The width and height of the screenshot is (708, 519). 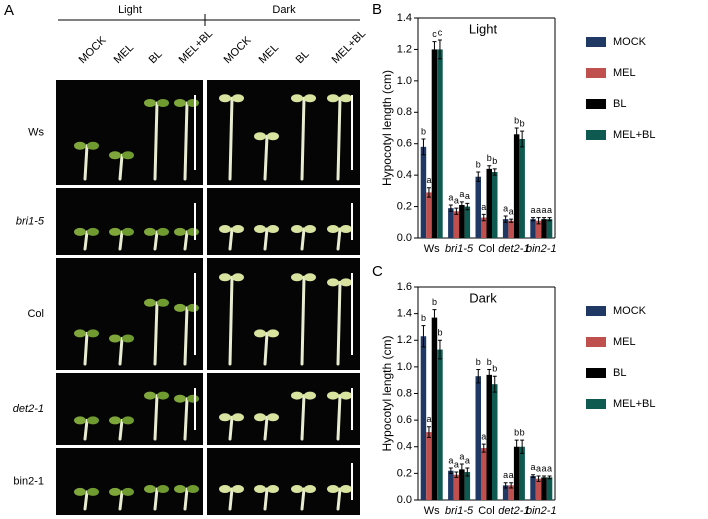 What do you see at coordinates (404, 18) in the screenshot?
I see `y-tick-label: 1.4` at bounding box center [404, 18].